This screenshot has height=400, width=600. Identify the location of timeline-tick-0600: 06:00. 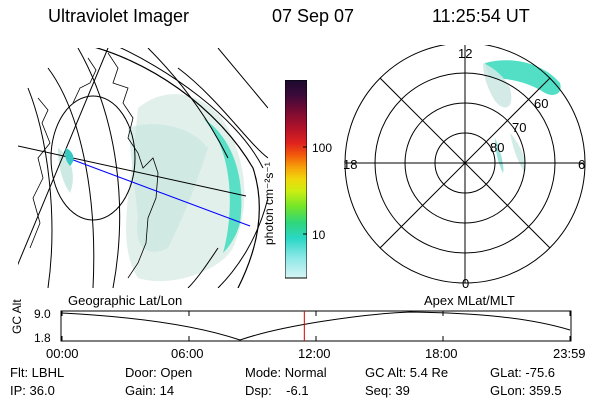
(187, 353).